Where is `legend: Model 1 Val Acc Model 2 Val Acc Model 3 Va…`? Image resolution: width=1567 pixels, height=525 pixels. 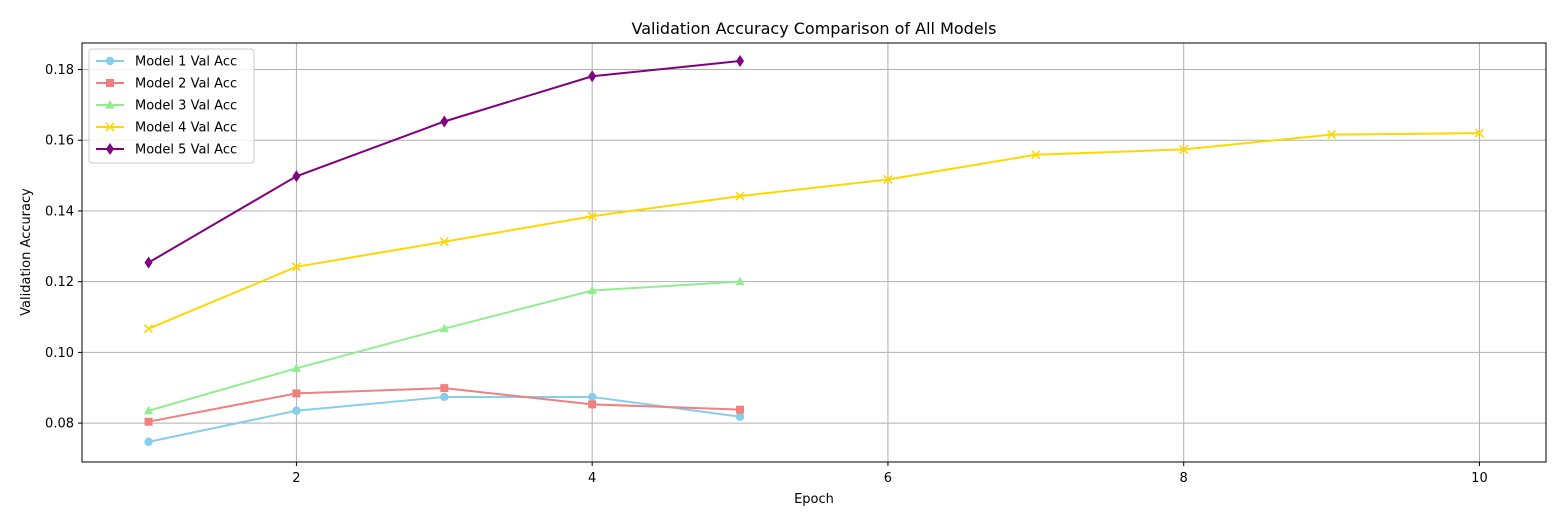 legend: Model 1 Val Acc Model 2 Val Acc Model 3 Va… is located at coordinates (171, 106).